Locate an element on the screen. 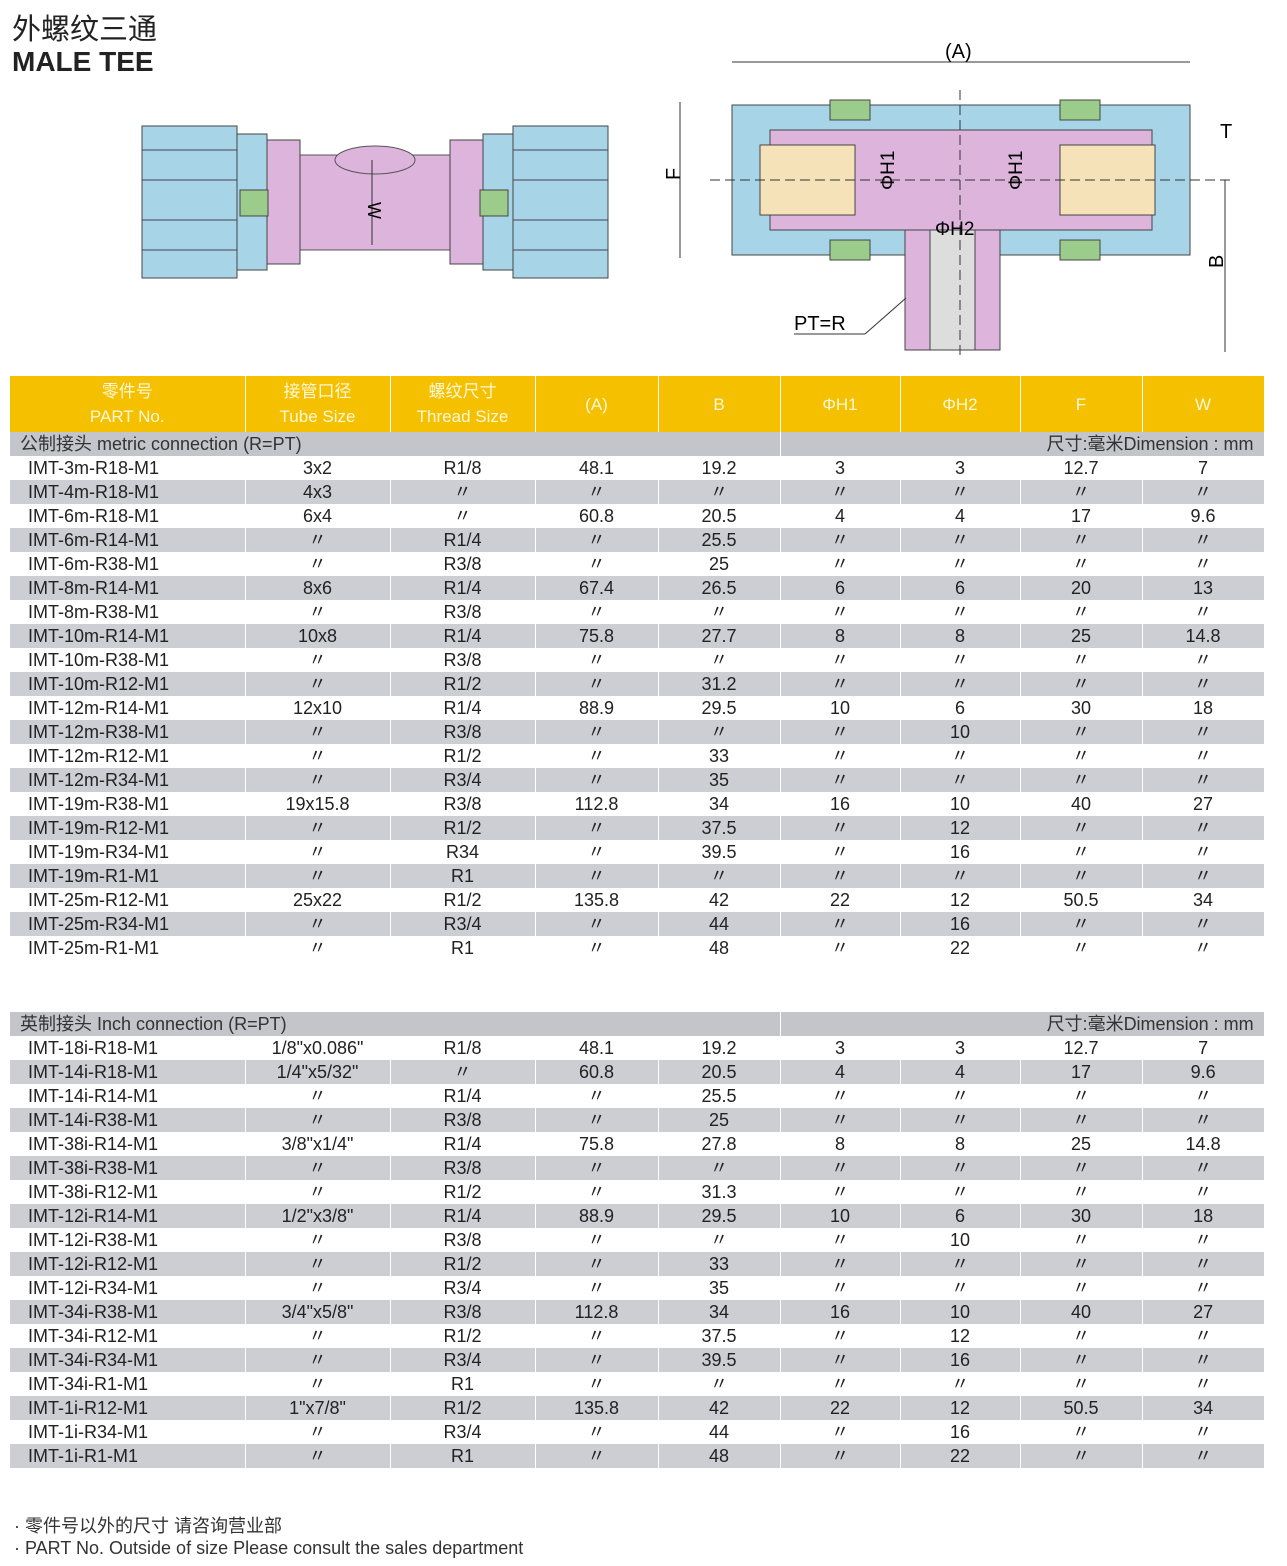 The image size is (1287, 1566). table-cell: R3/8 is located at coordinates (463, 732).